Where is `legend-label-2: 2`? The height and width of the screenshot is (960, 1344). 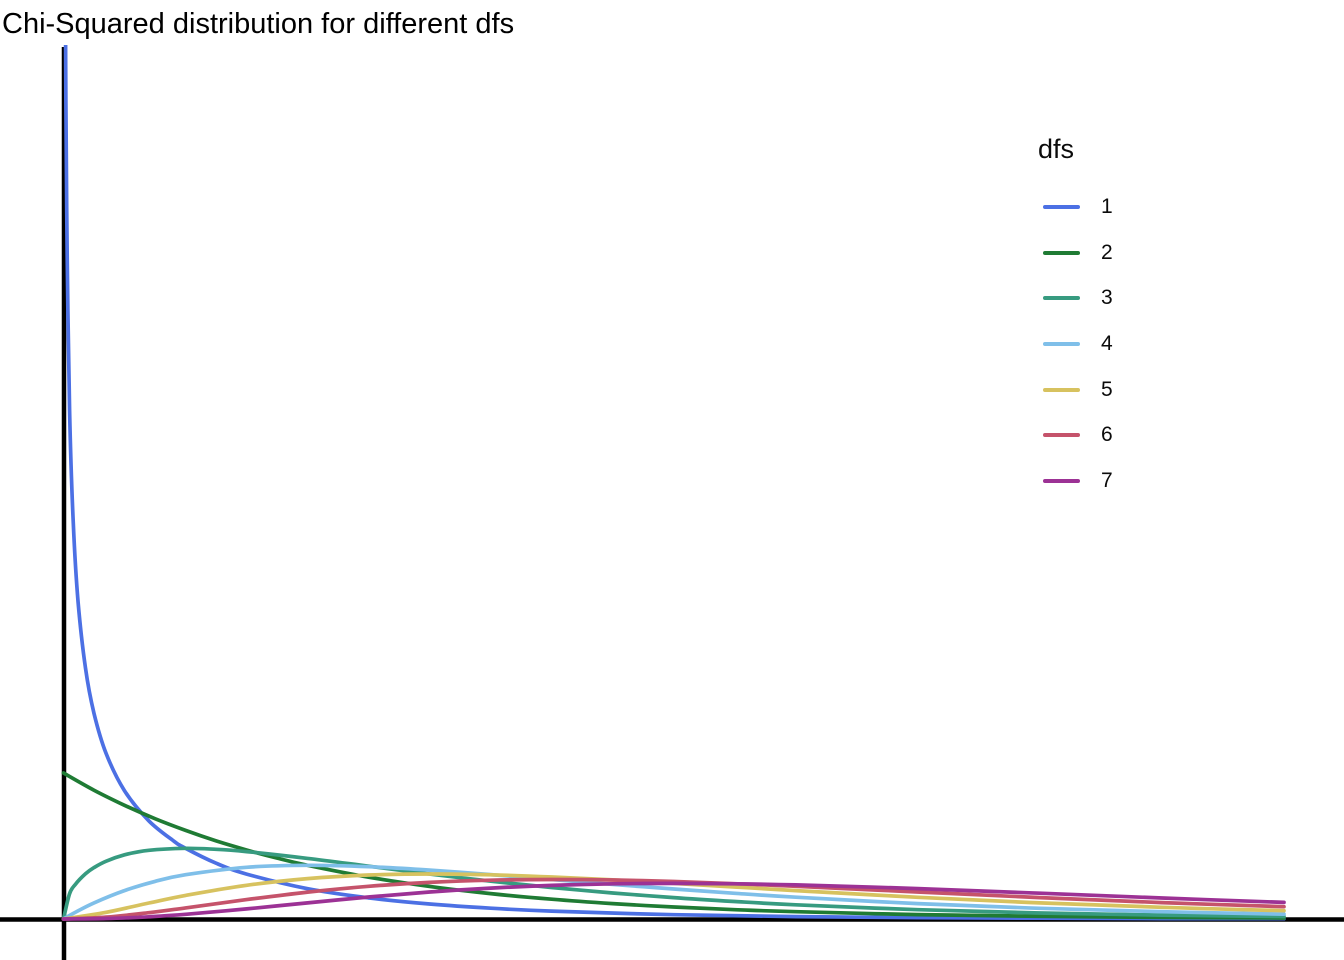 legend-label-2: 2 is located at coordinates (1107, 252).